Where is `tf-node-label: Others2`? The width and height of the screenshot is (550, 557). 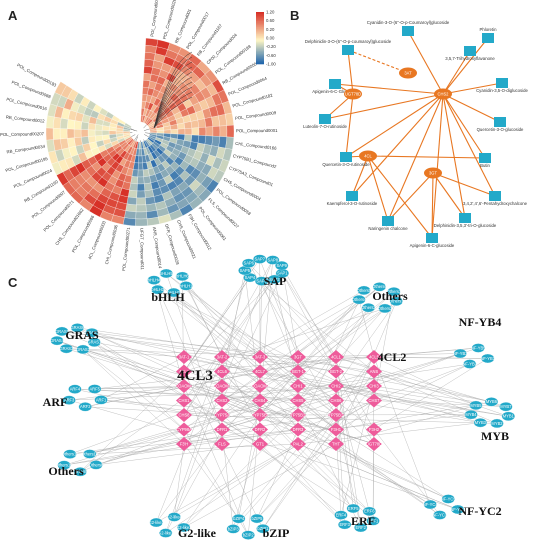 tf-node-label: Others2 is located at coordinates (385, 308).